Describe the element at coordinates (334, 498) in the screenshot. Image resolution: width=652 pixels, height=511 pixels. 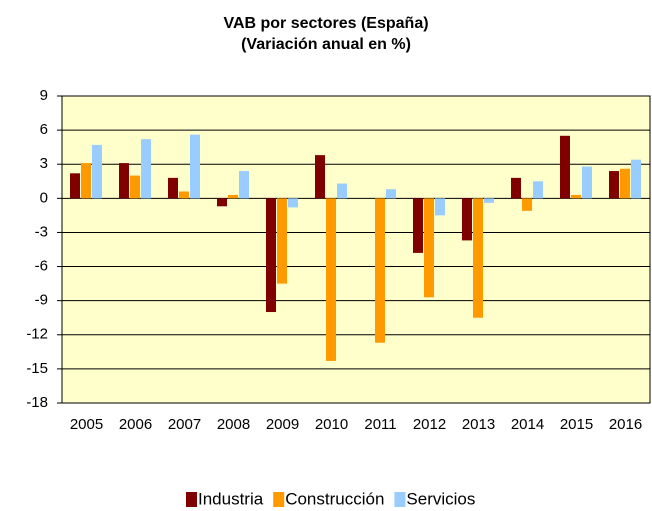
I see `legend-label: Construcción` at that location.